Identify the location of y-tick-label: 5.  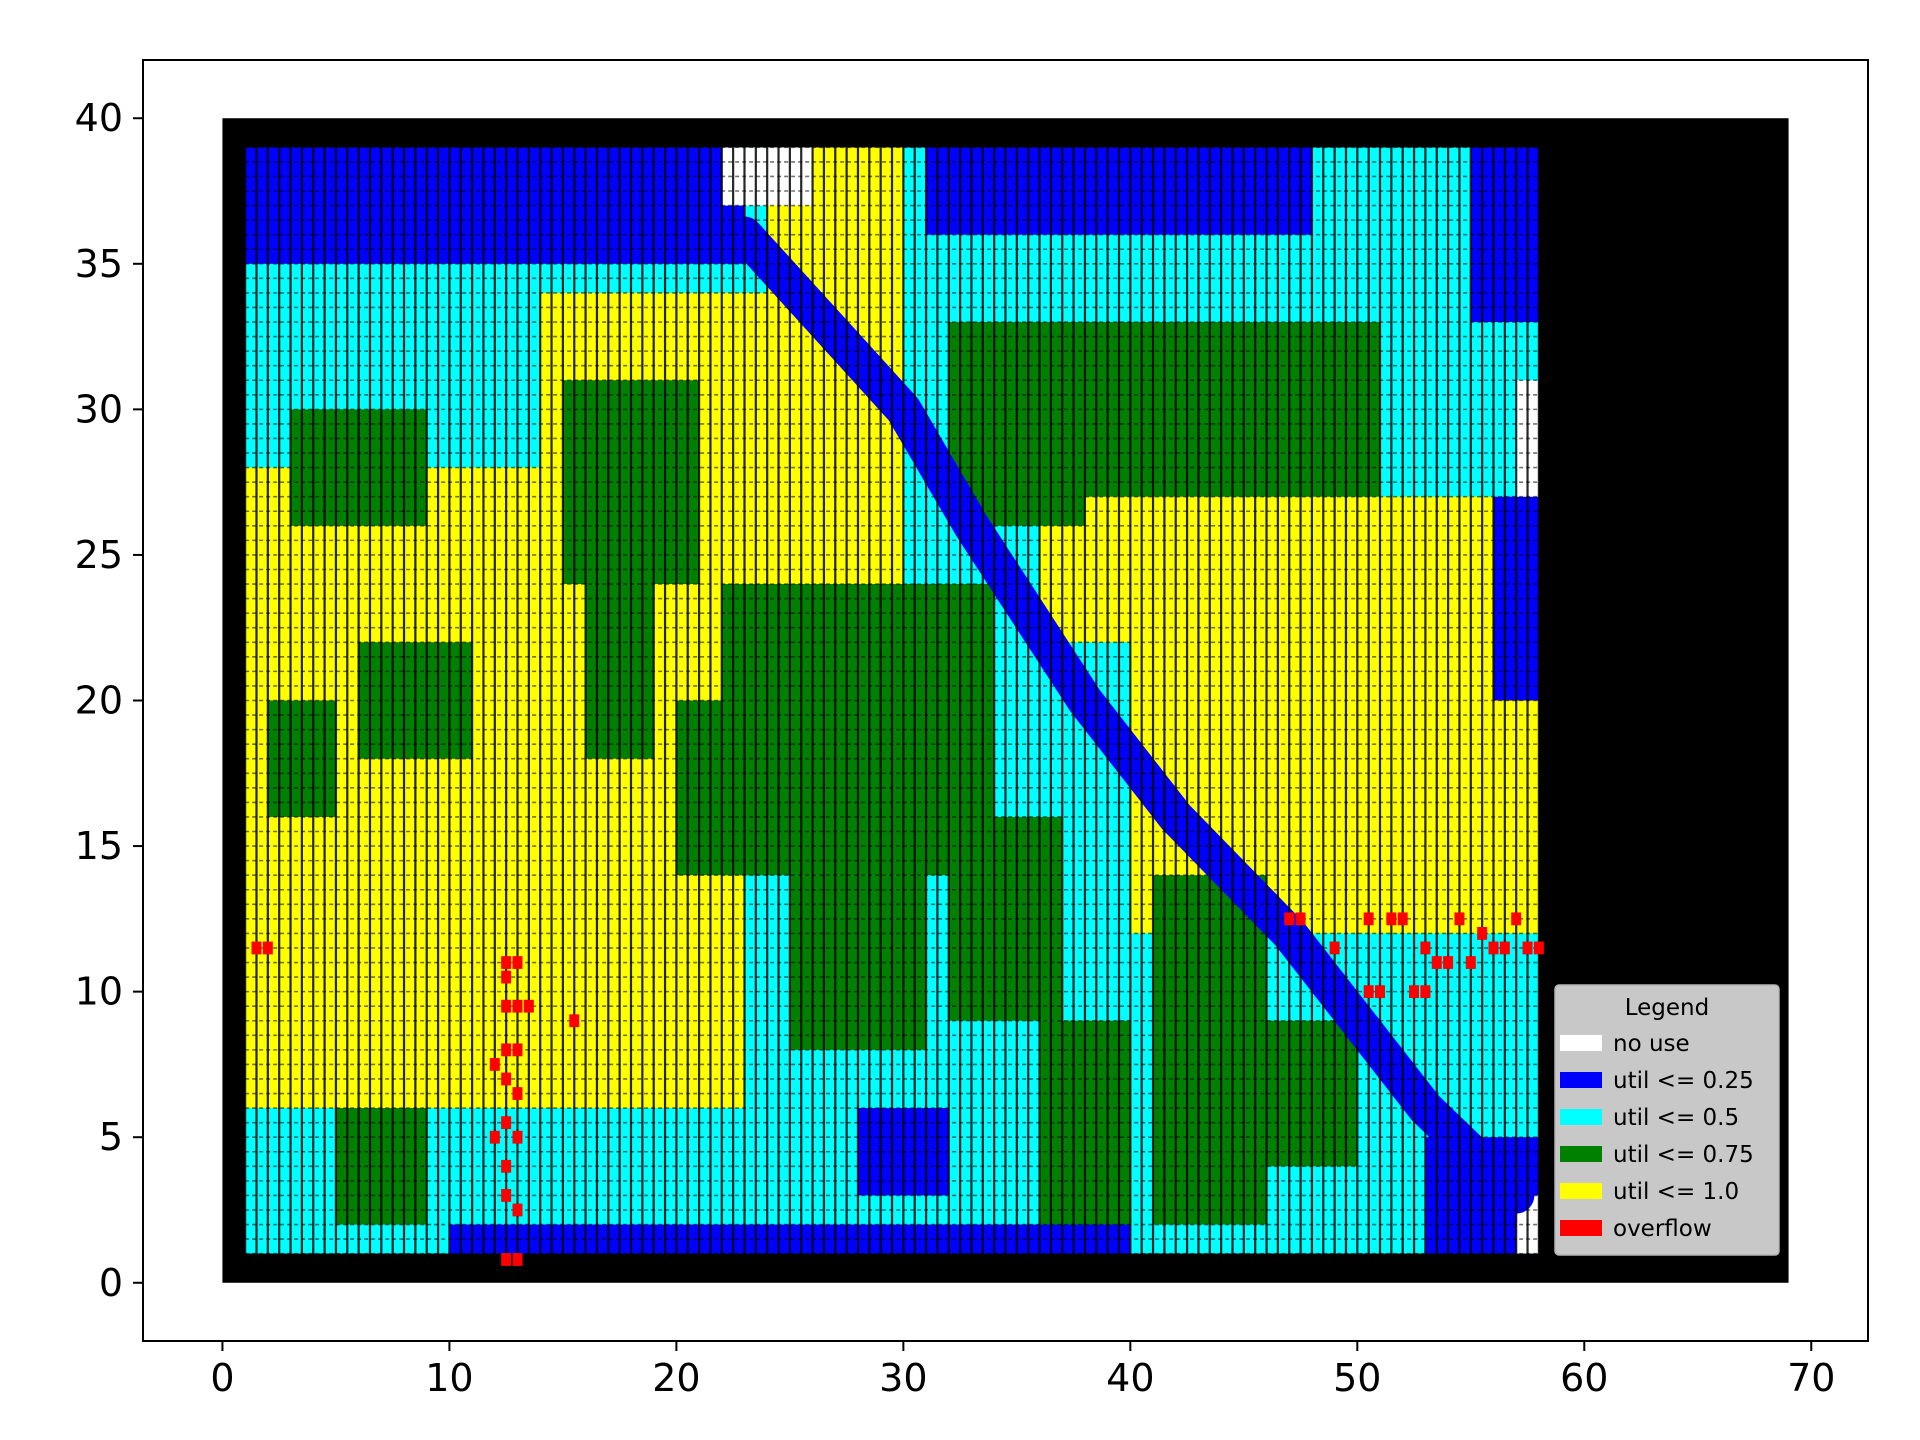
(111, 1137).